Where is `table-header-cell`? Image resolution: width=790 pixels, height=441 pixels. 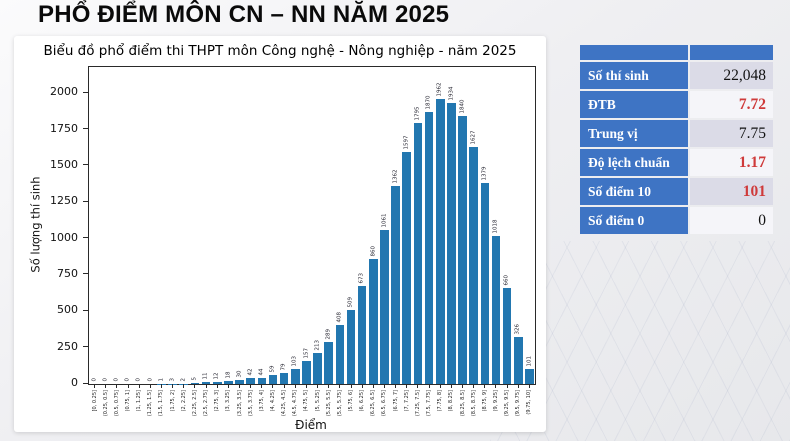
table-header-cell is located at coordinates (634, 52).